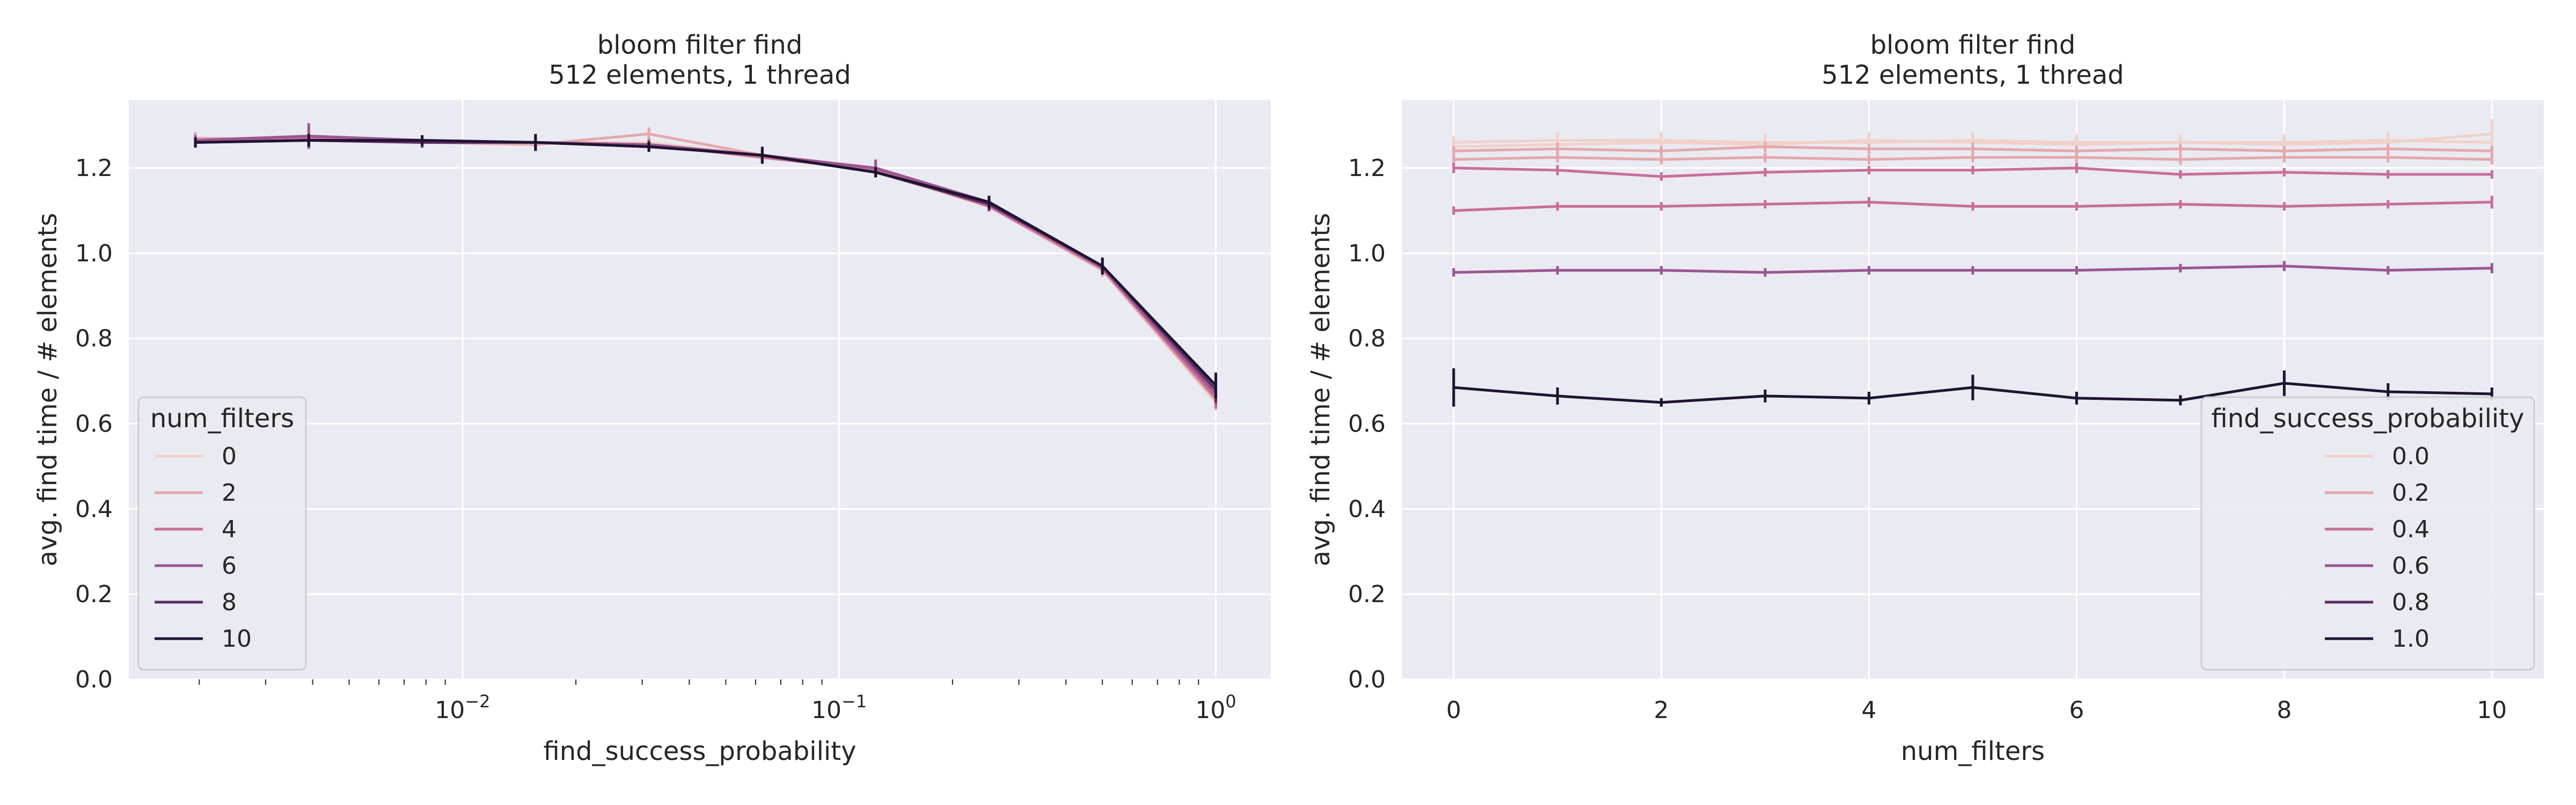 This screenshot has height=805, width=2576. What do you see at coordinates (229, 529) in the screenshot?
I see `legend-label: 4` at bounding box center [229, 529].